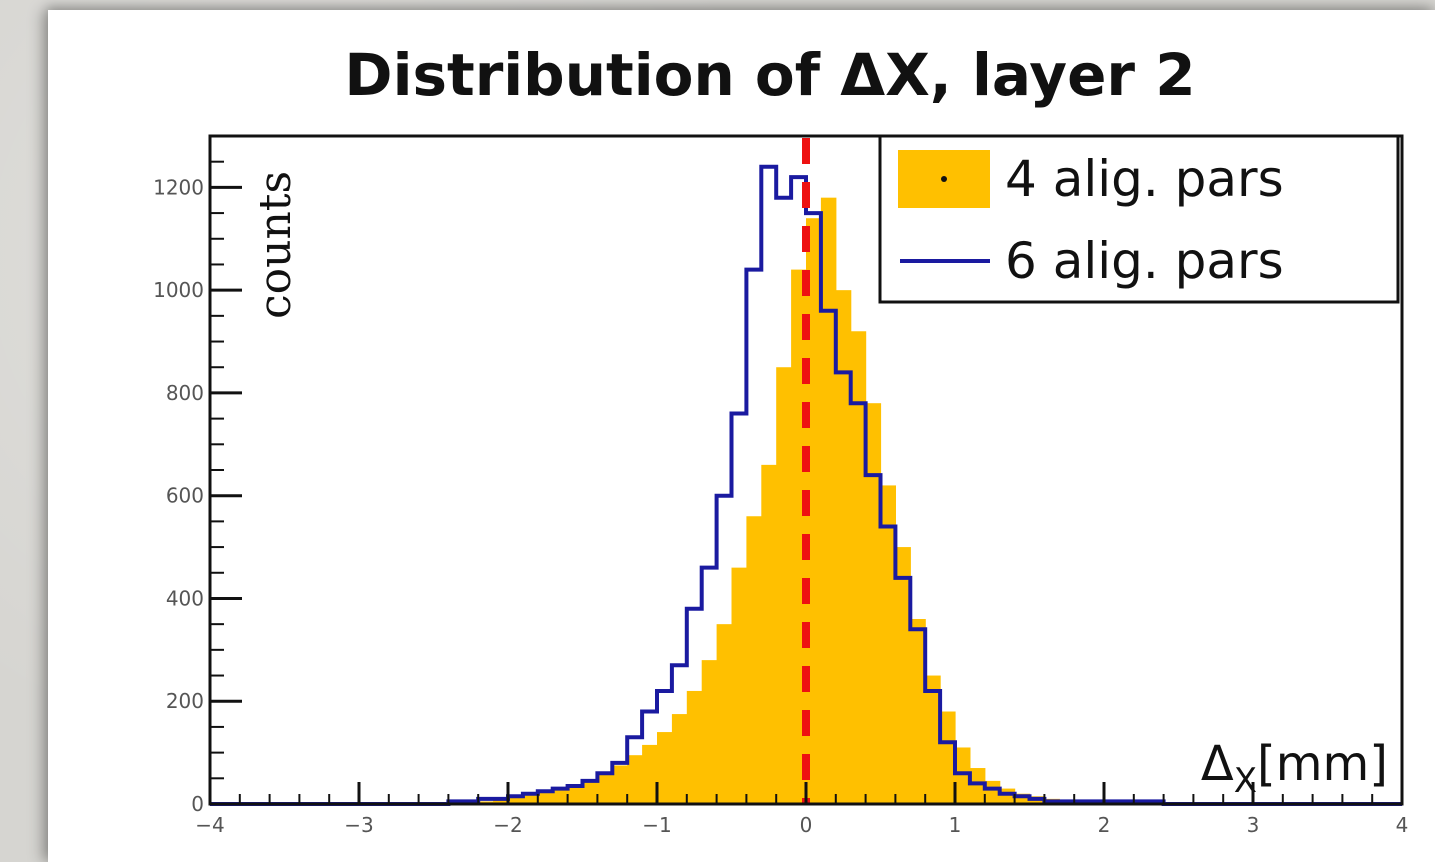 The image size is (1435, 862). Describe the element at coordinates (197, 804) in the screenshot. I see `y-tick-label: 0` at that location.